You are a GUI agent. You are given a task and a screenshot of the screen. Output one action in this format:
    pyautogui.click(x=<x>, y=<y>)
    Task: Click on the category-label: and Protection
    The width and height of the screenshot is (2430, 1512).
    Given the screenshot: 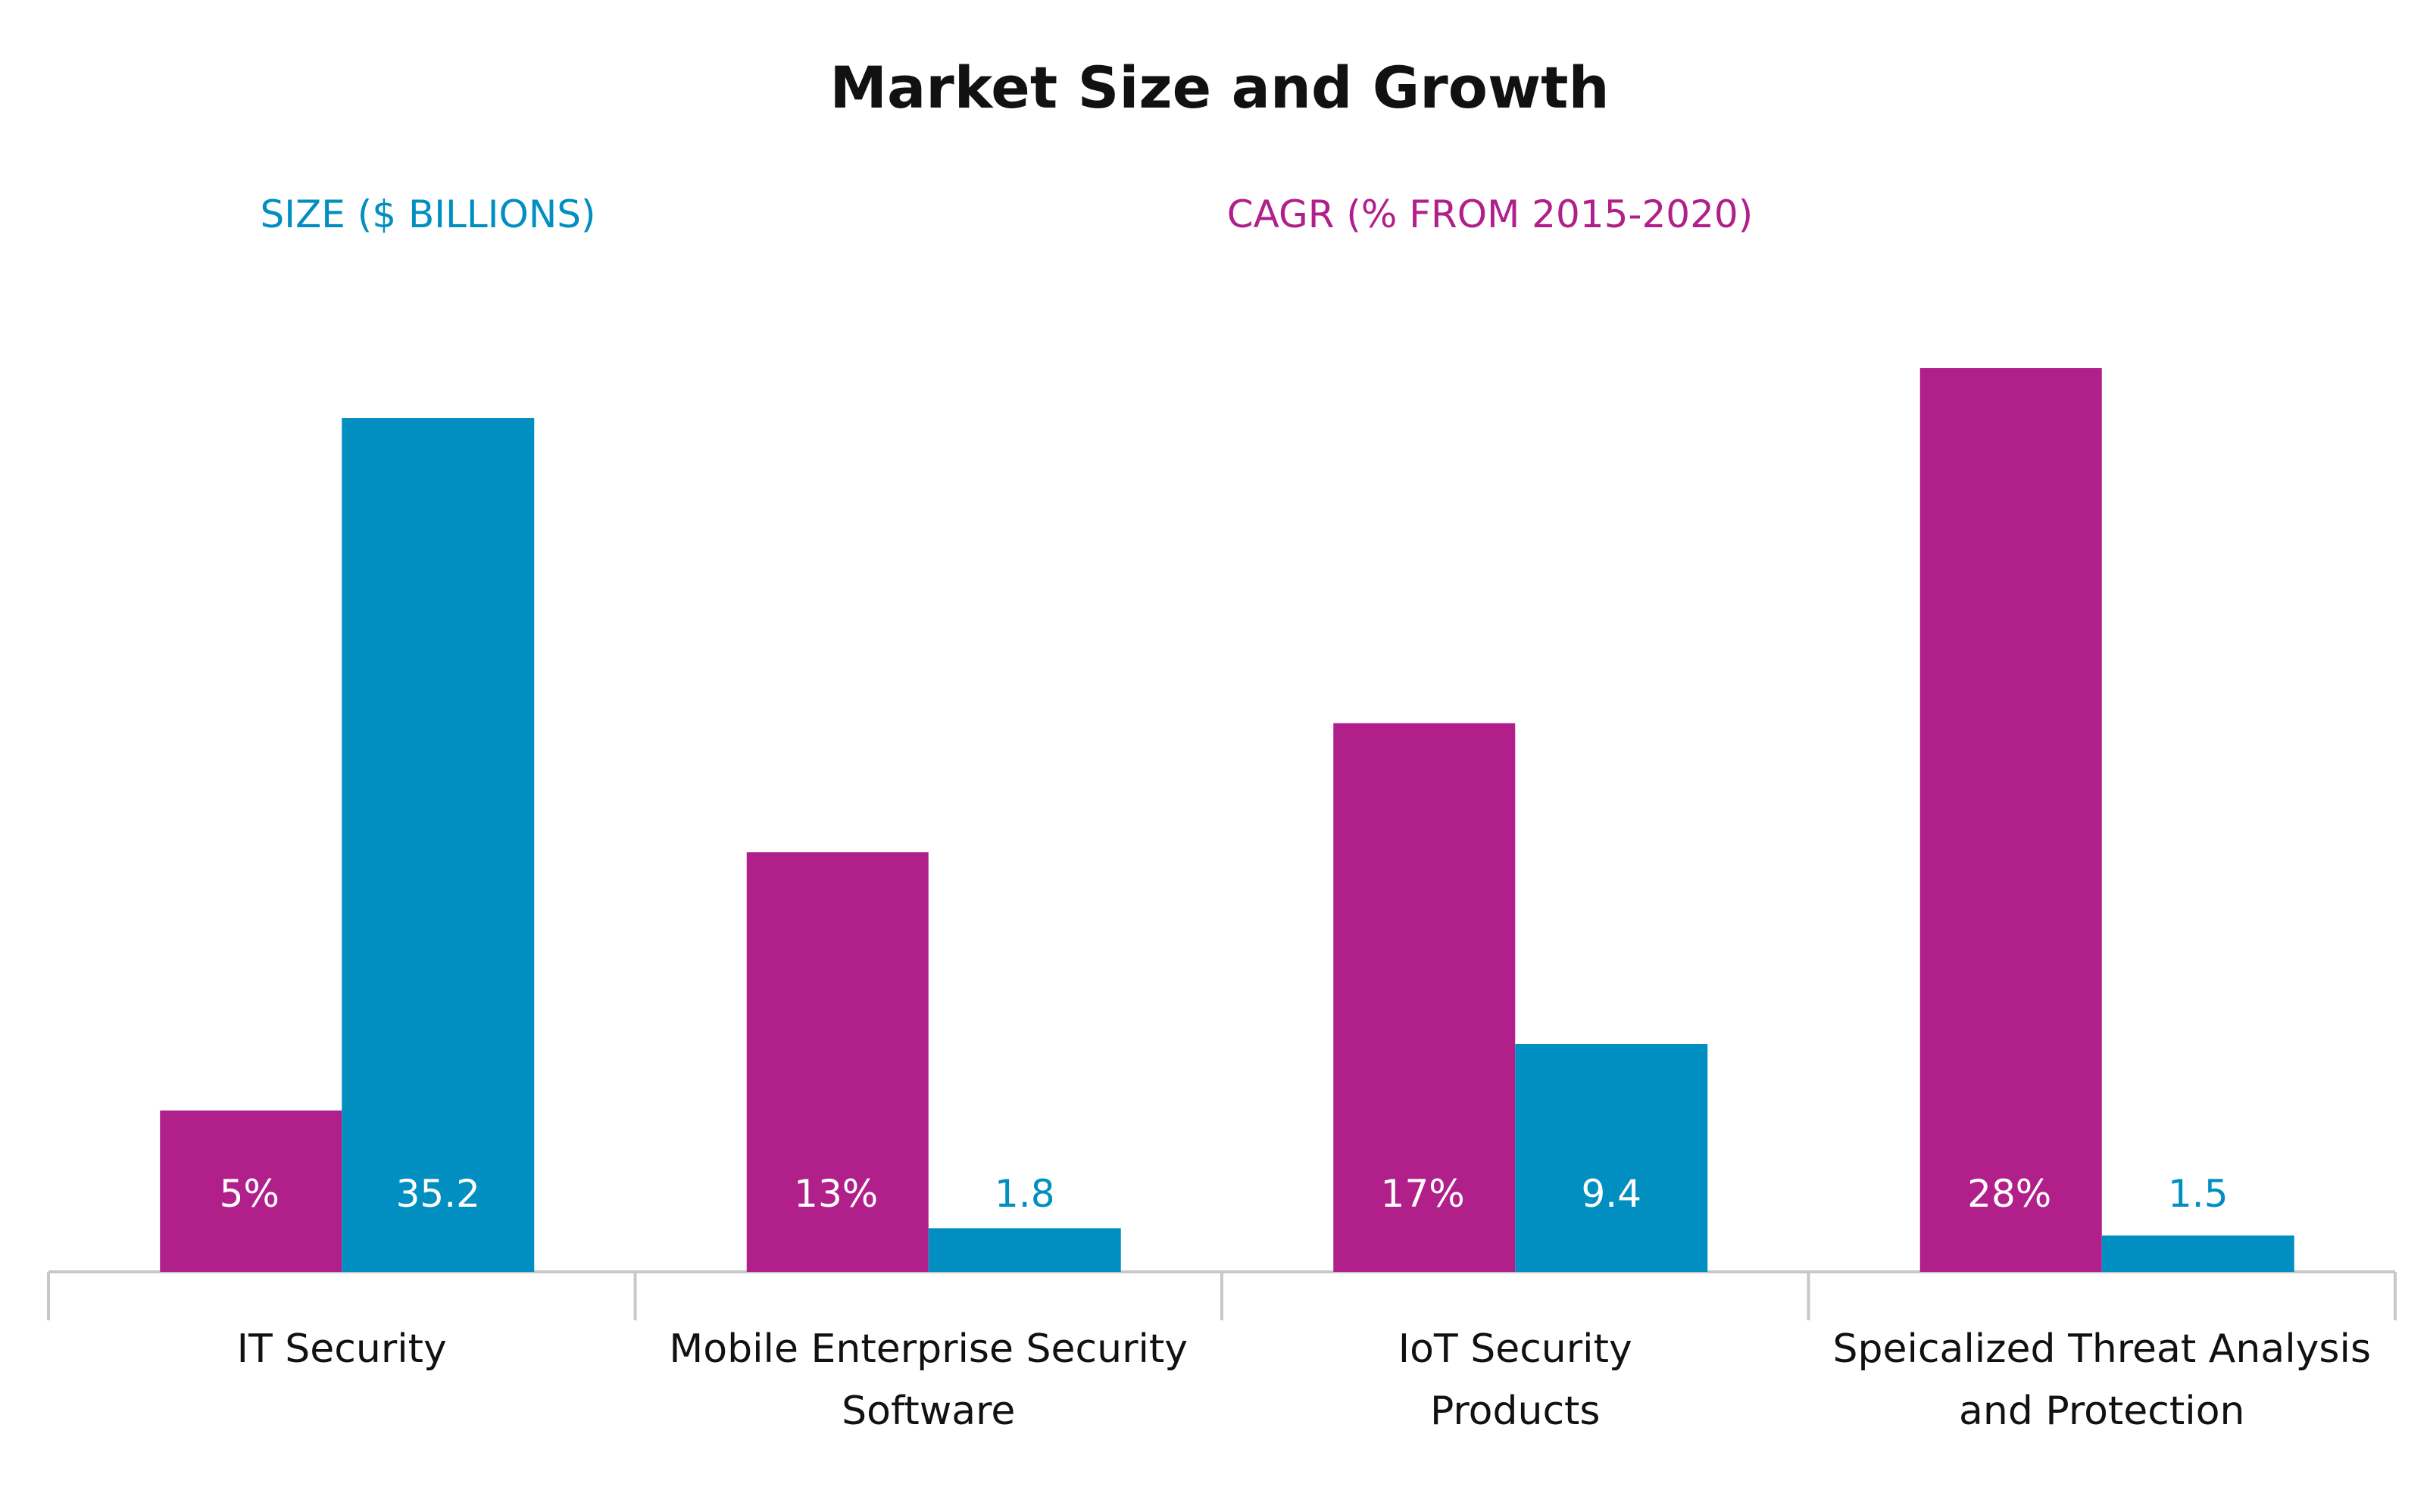 What is the action you would take?
    pyautogui.click(x=2101, y=1411)
    